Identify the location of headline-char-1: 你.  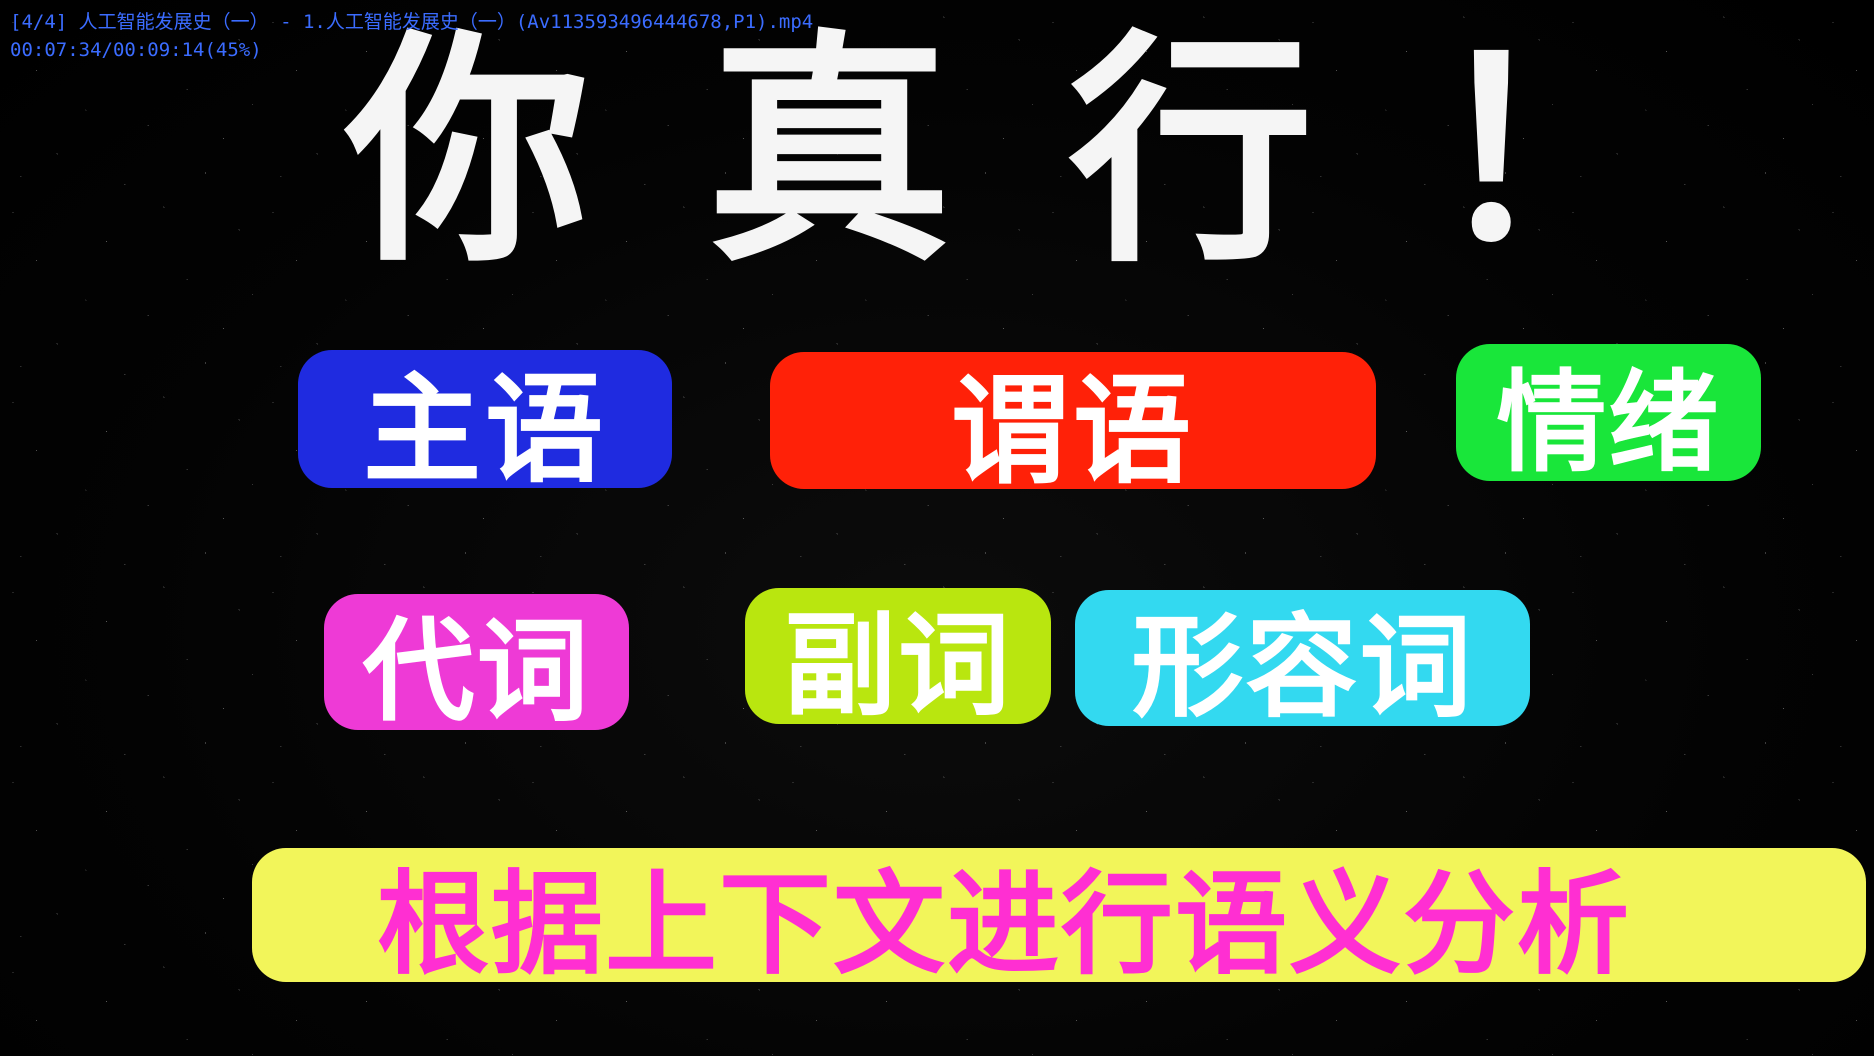
(467, 152).